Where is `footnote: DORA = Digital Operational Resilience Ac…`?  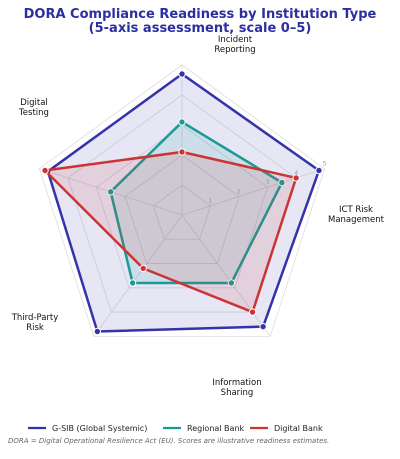 footnote: DORA = Digital Operational Resilience Ac… is located at coordinates (168, 441).